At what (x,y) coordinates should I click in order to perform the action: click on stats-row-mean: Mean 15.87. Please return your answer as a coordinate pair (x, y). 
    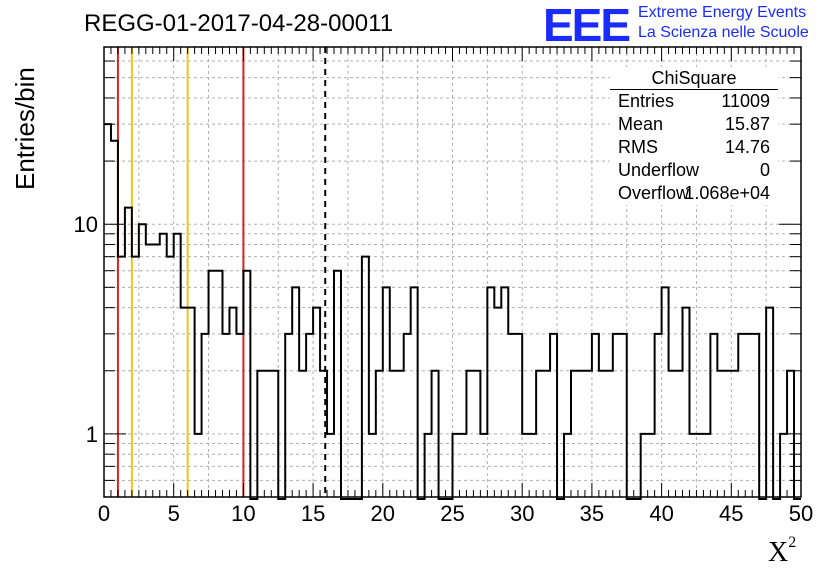
    Looking at the image, I should click on (694, 124).